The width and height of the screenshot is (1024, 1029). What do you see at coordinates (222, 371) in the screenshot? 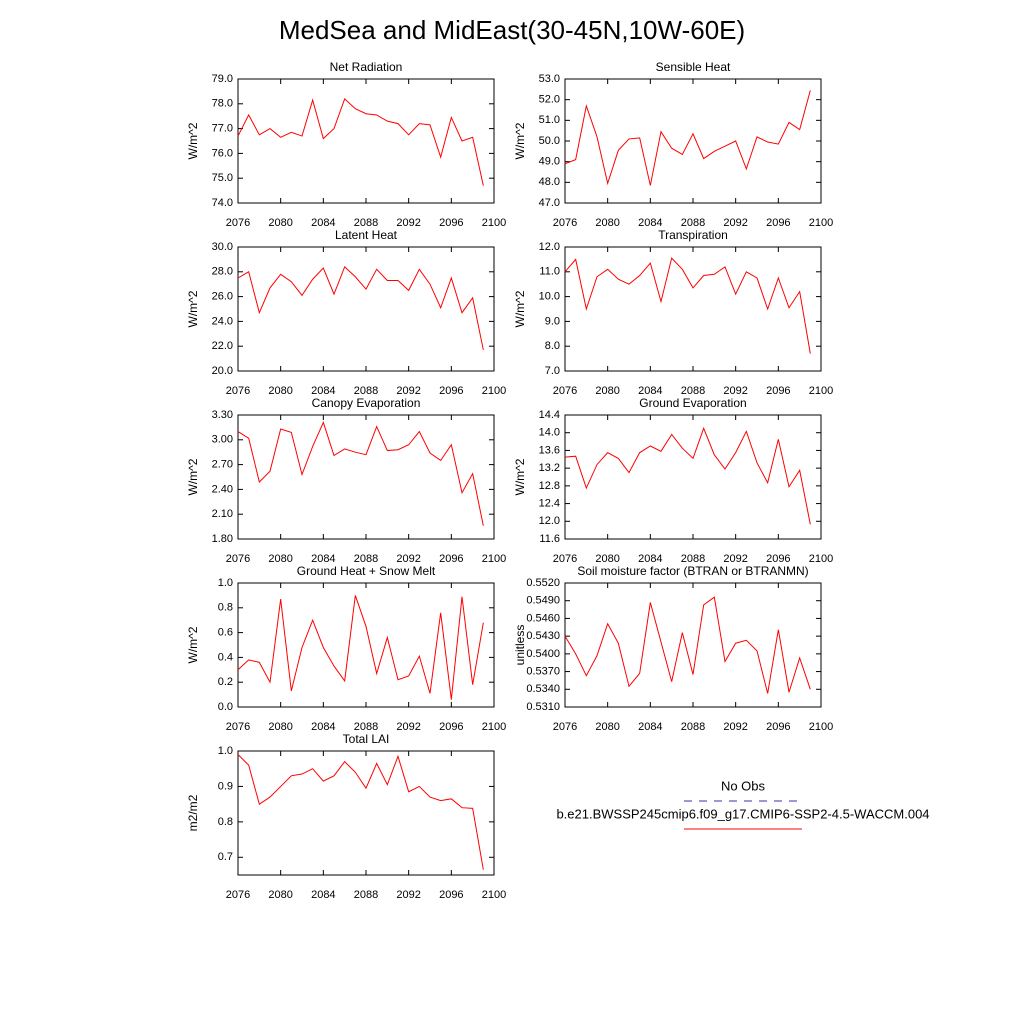
I see `y-tick-label: 20.0` at bounding box center [222, 371].